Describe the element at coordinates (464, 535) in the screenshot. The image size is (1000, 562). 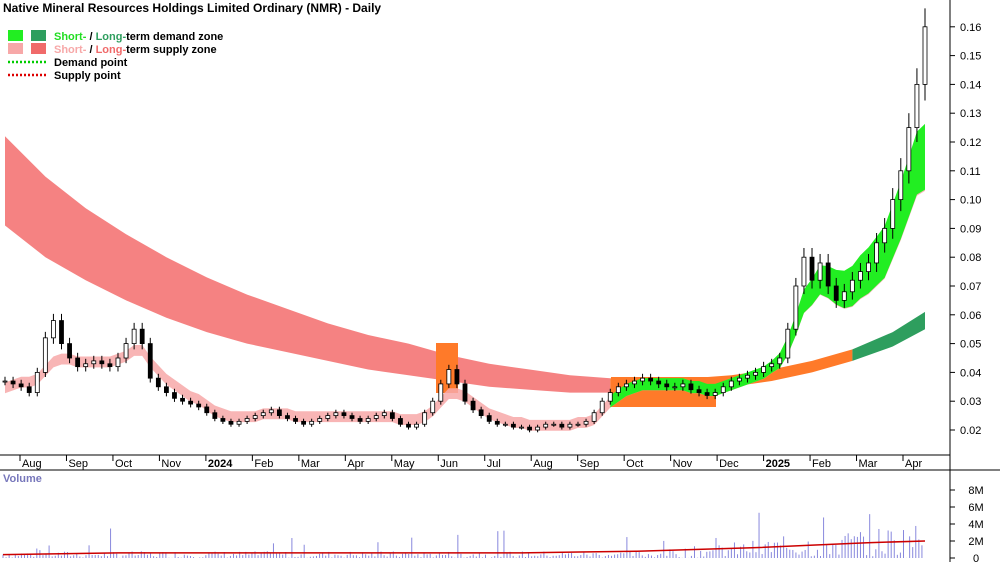
I see `volume-bars` at that location.